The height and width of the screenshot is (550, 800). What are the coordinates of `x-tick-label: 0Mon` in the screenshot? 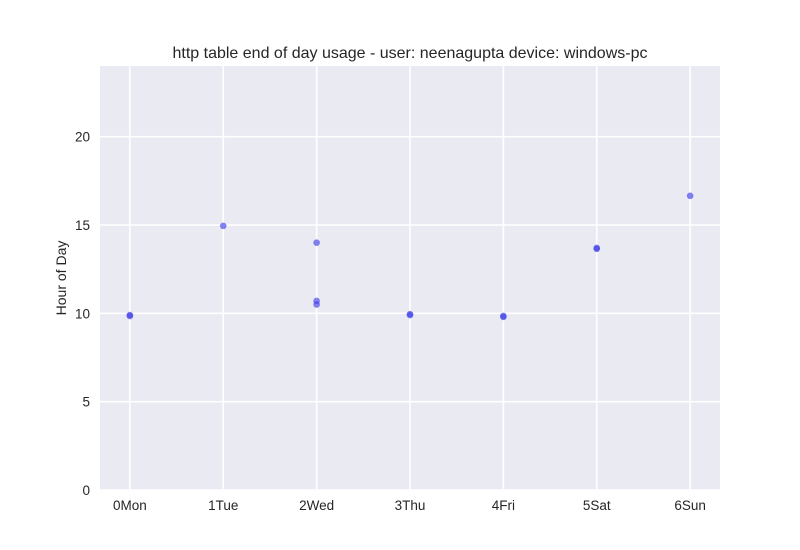 It's located at (130, 505).